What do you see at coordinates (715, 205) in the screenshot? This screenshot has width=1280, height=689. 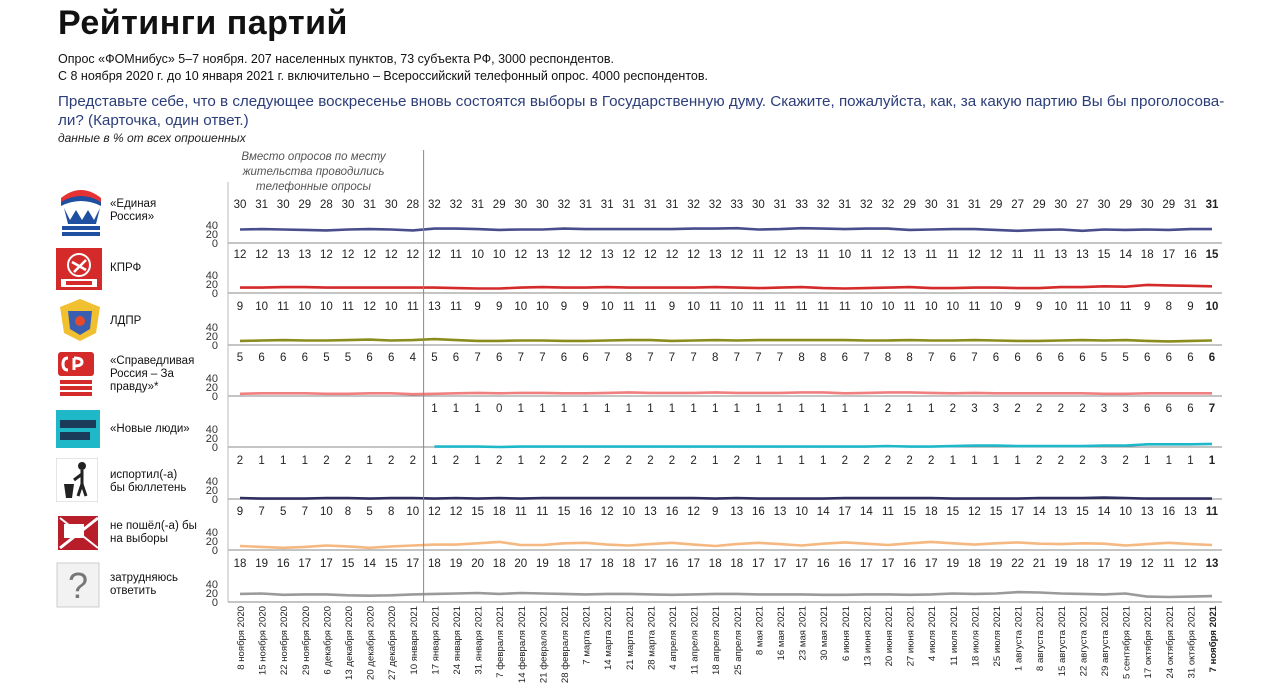 I see `data-label: 32` at bounding box center [715, 205].